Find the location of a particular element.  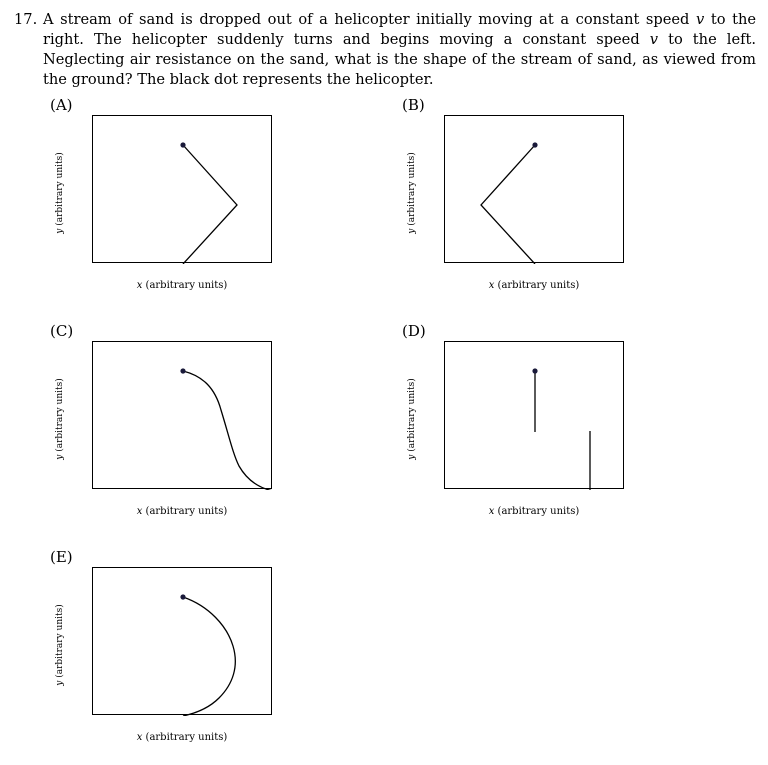

option-label: (E) is located at coordinates (61, 557).